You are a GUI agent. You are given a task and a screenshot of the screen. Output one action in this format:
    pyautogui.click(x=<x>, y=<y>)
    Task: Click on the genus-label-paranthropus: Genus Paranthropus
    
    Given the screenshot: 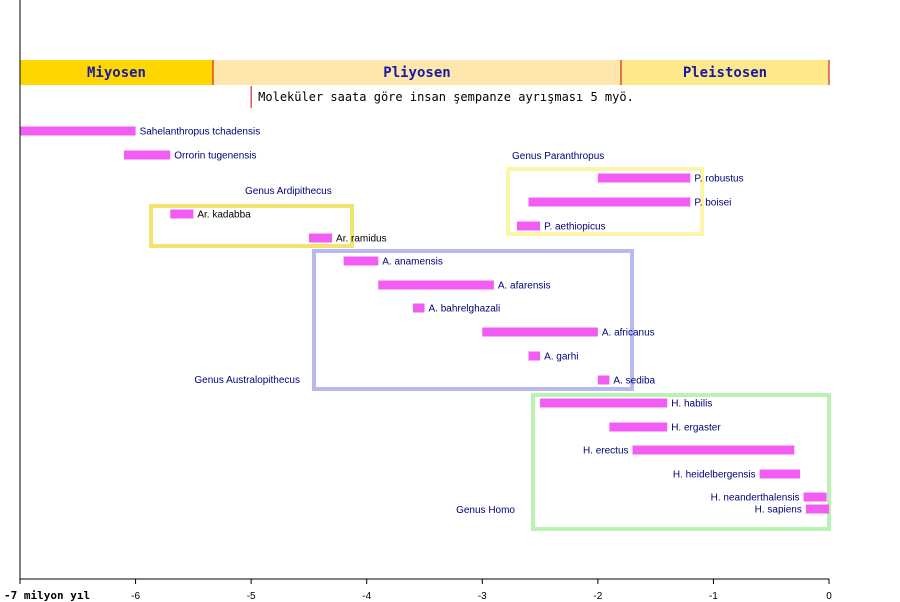 What is the action you would take?
    pyautogui.click(x=558, y=156)
    